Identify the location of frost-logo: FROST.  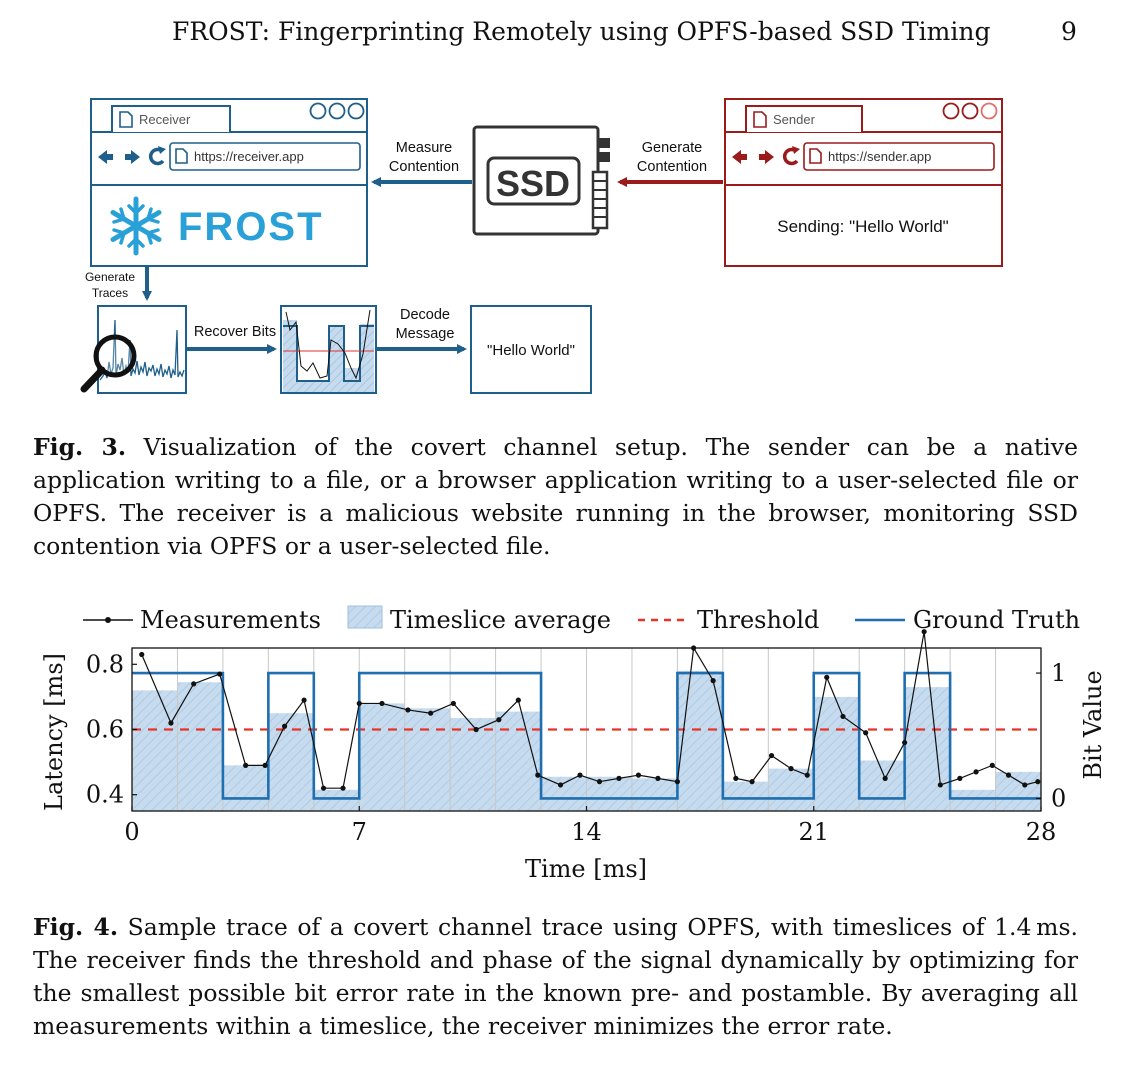
(251, 227).